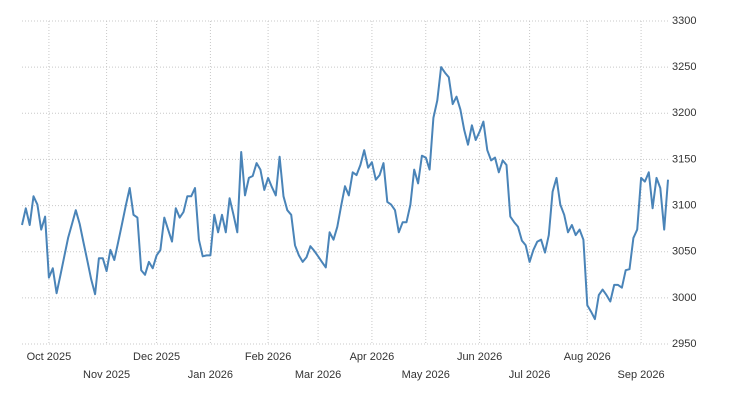 The height and width of the screenshot is (400, 730). Describe the element at coordinates (318, 375) in the screenshot. I see `x-tick-label: Mar 2026` at that location.